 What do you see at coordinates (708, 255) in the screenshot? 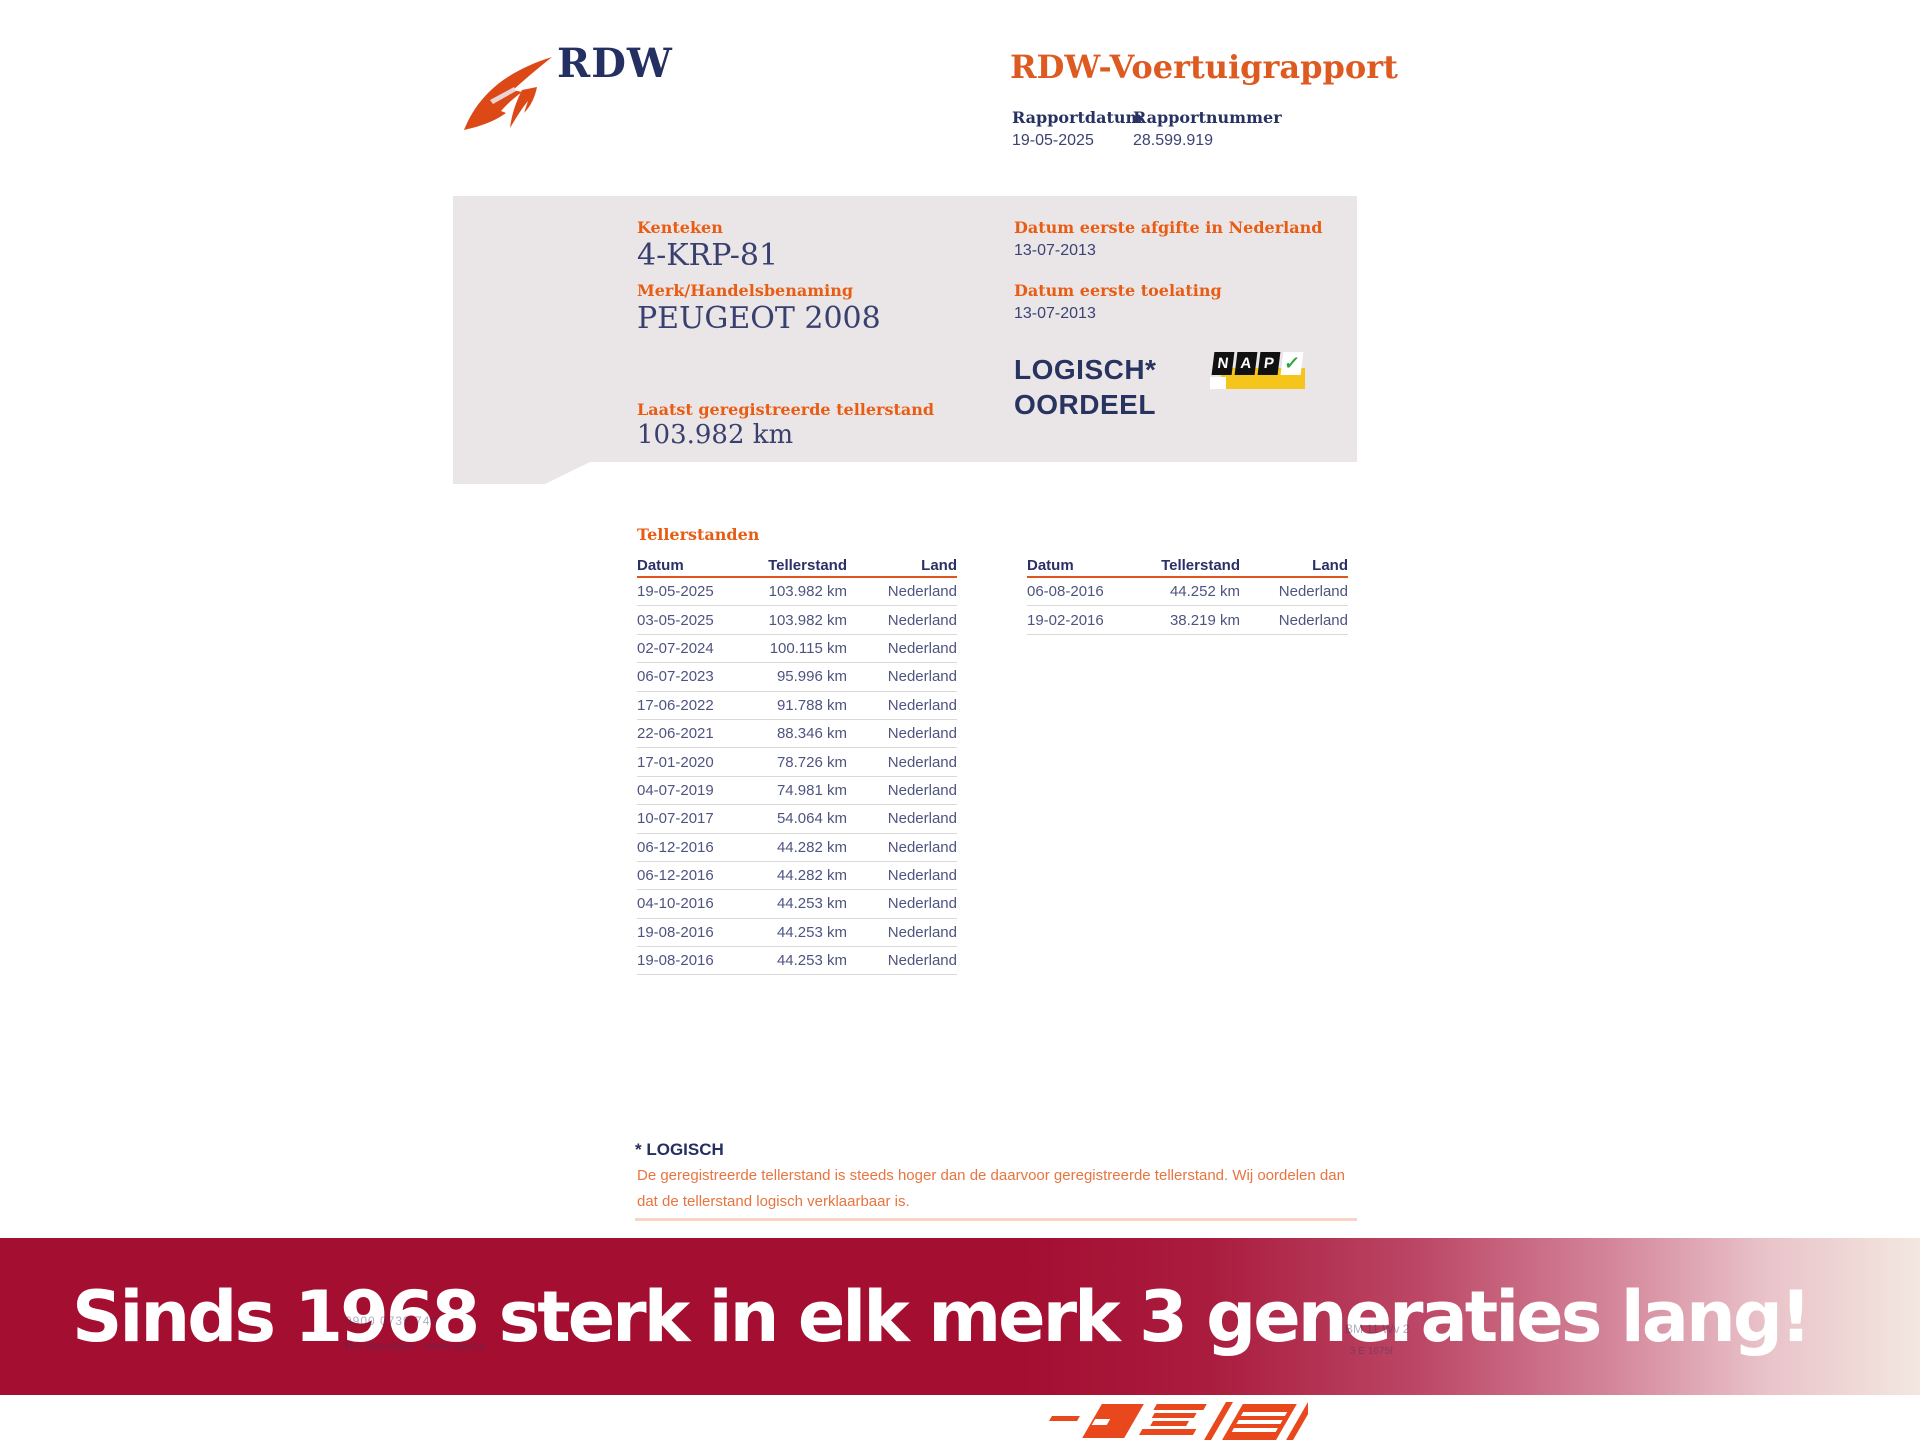
I see `kenteken-value: 4-KRP-81` at bounding box center [708, 255].